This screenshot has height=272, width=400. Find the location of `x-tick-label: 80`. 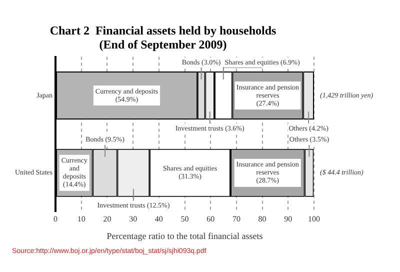

x-tick-label: 80 is located at coordinates (262, 219).